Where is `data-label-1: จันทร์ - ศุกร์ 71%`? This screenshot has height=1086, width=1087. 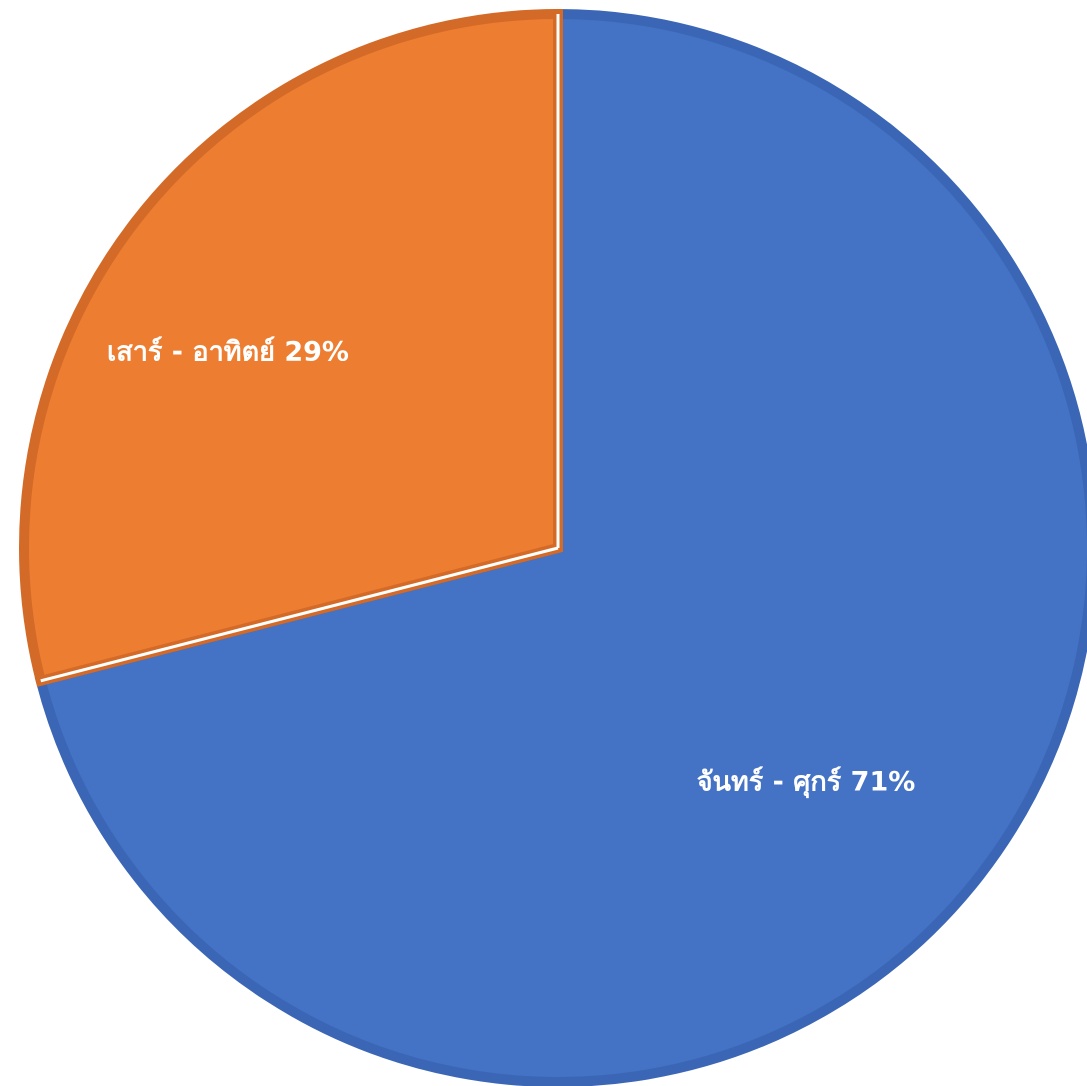 data-label-1: จันทร์ - ศุกร์ 71% is located at coordinates (806, 782).